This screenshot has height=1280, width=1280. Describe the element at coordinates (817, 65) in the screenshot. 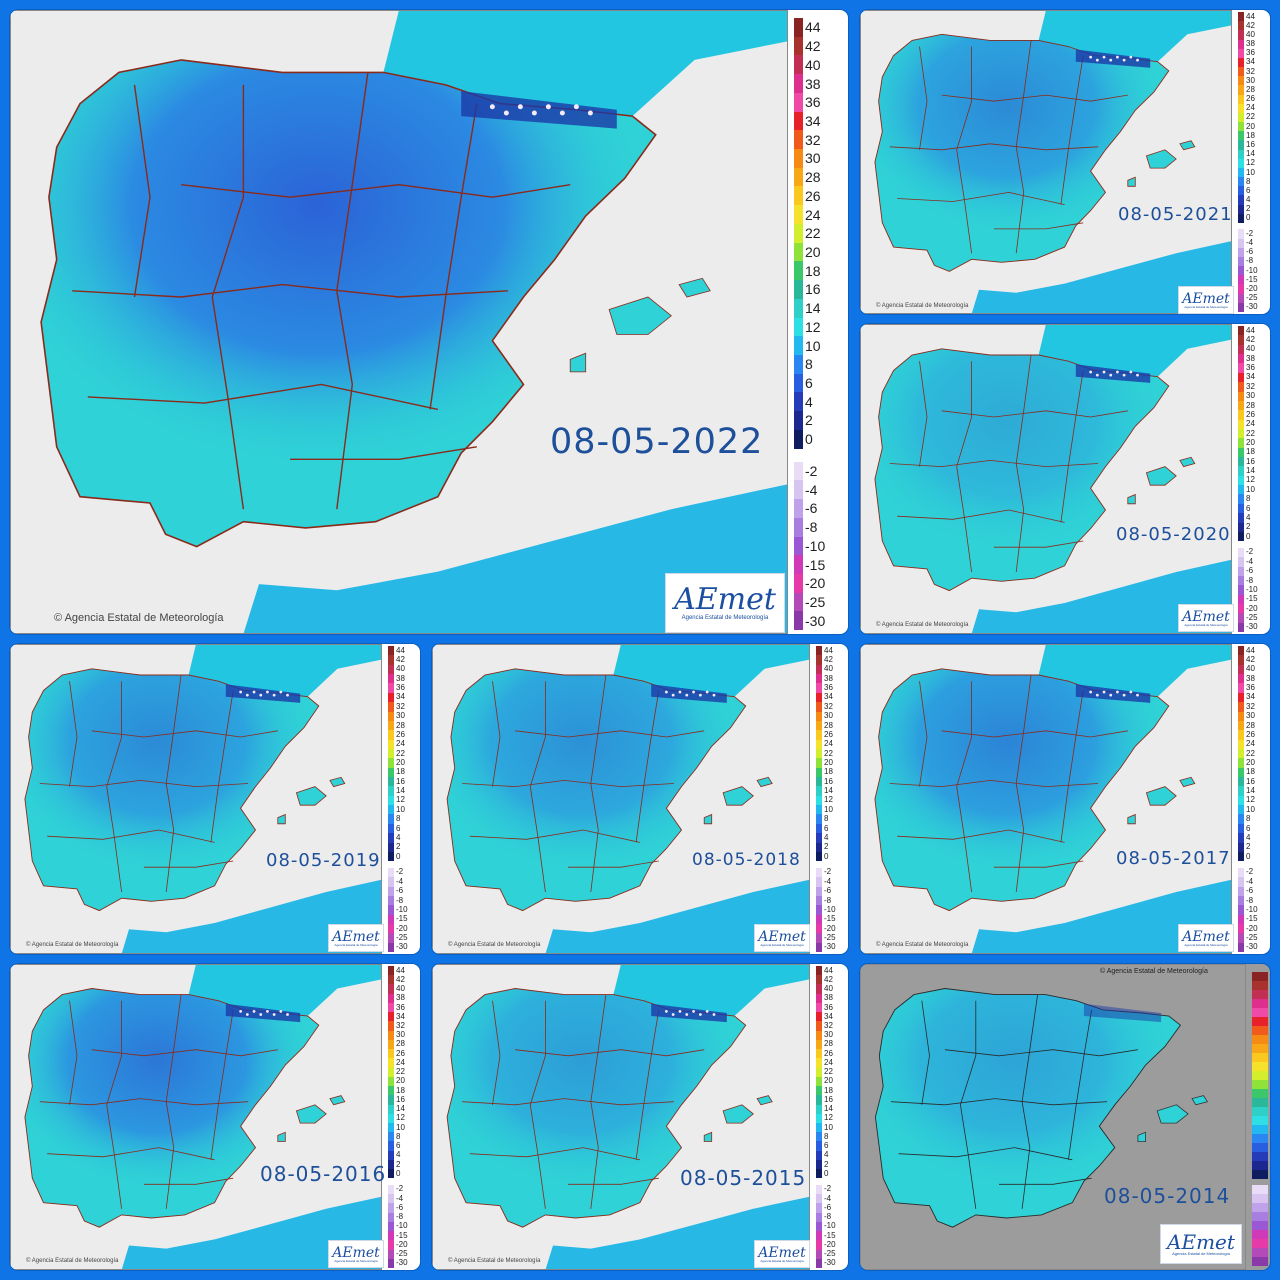

I see `legend-entry: 40` at that location.